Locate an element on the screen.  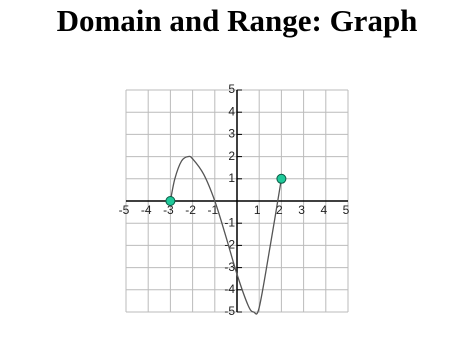
x-tick-label: -1 is located at coordinates (212, 210).